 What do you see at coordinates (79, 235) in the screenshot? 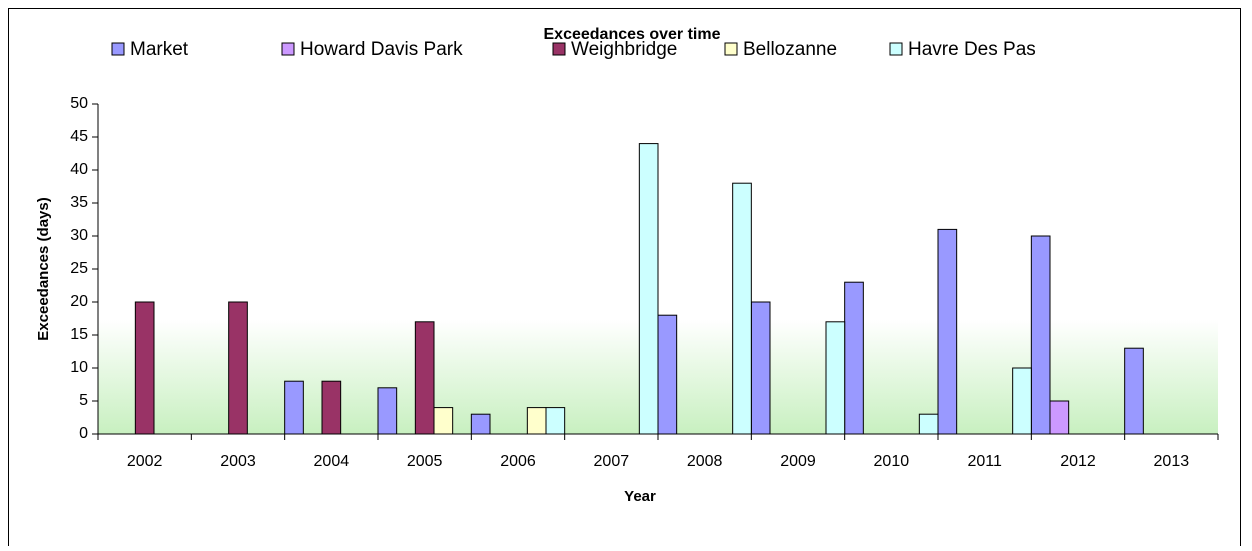
I see `y-tick-label: 30` at bounding box center [79, 235].